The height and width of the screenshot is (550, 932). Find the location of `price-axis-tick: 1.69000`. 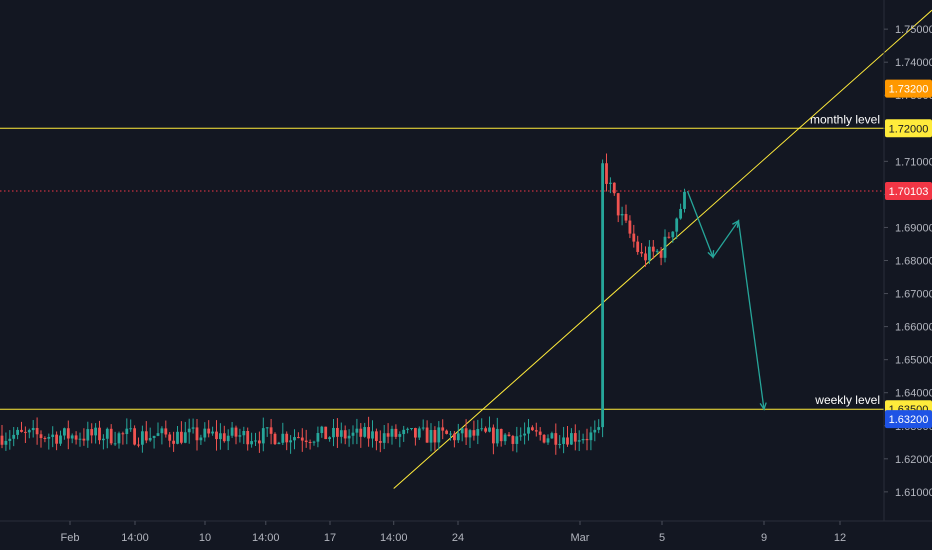

price-axis-tick: 1.69000 is located at coordinates (913, 228).